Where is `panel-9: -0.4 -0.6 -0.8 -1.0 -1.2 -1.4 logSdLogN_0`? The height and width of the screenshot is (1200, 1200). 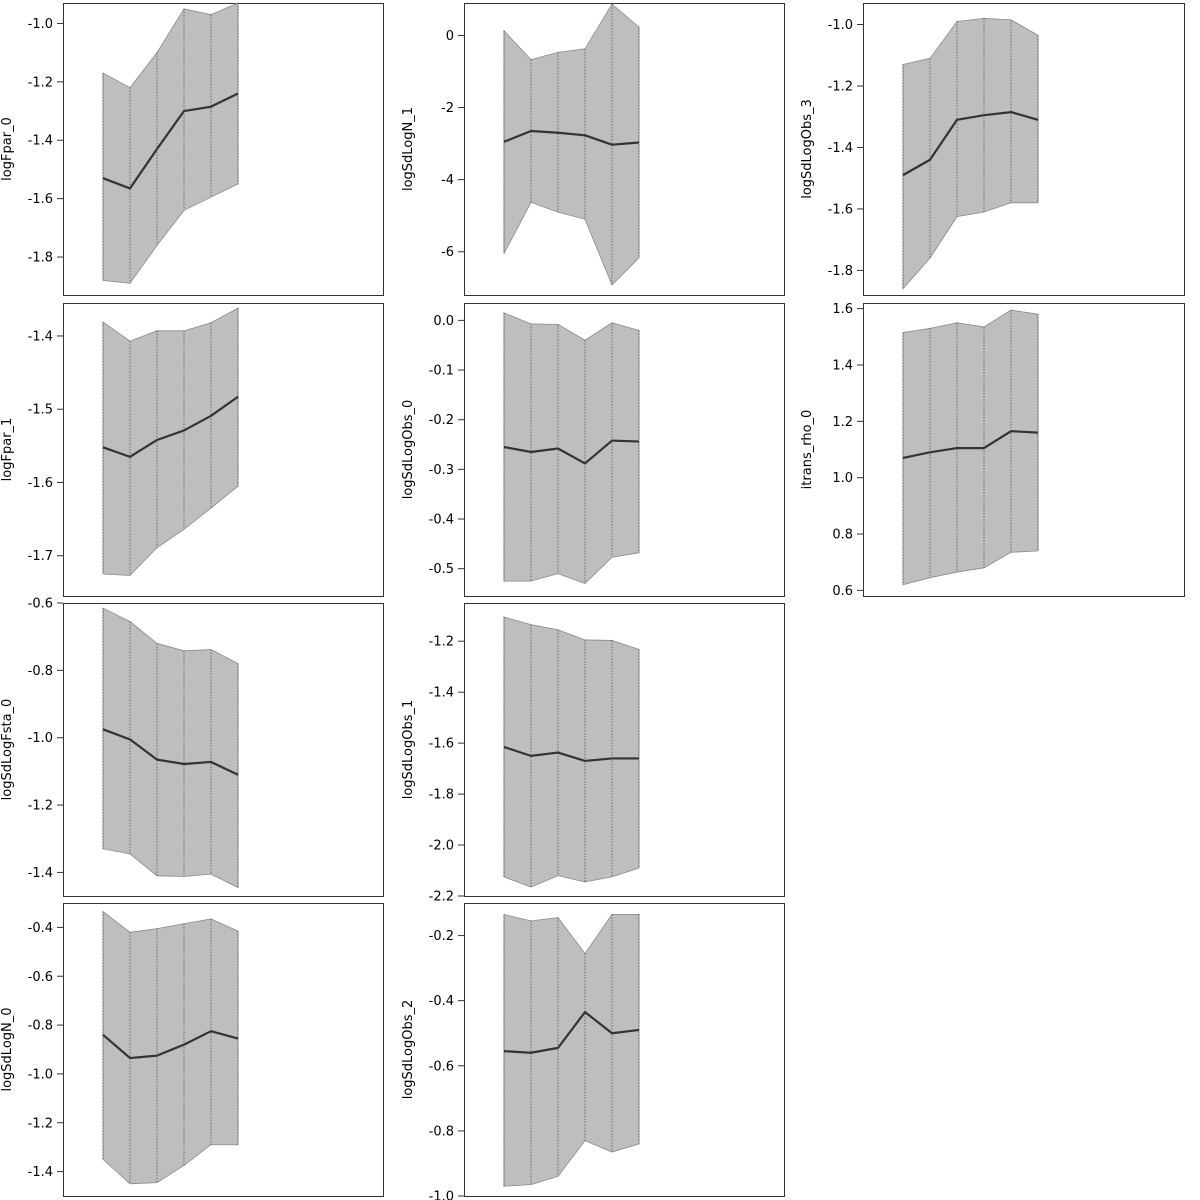
panel-9: -0.4 -0.6 -0.8 -1.0 -1.2 -1.4 logSdLogN_0 is located at coordinates (192, 1050).